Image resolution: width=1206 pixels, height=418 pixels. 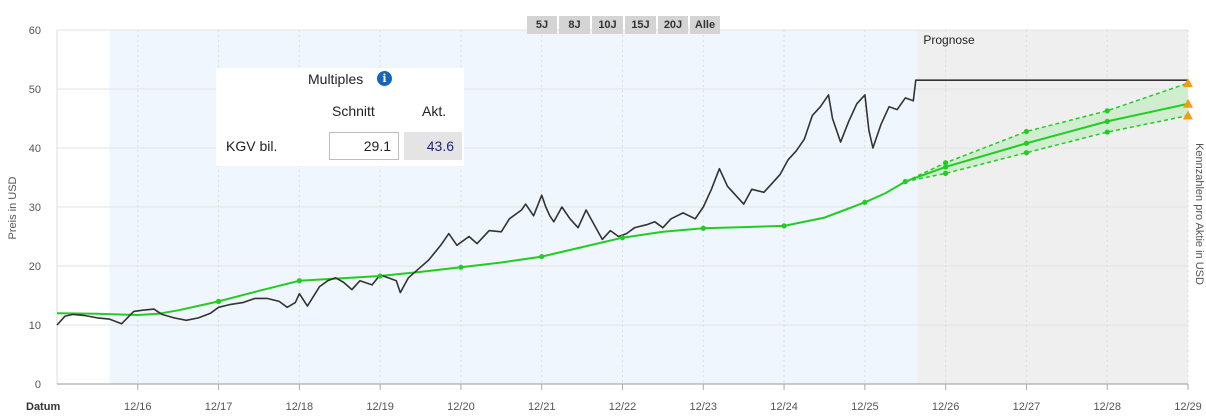 I want to click on x-tick-label: 12/29, so click(x=1188, y=407).